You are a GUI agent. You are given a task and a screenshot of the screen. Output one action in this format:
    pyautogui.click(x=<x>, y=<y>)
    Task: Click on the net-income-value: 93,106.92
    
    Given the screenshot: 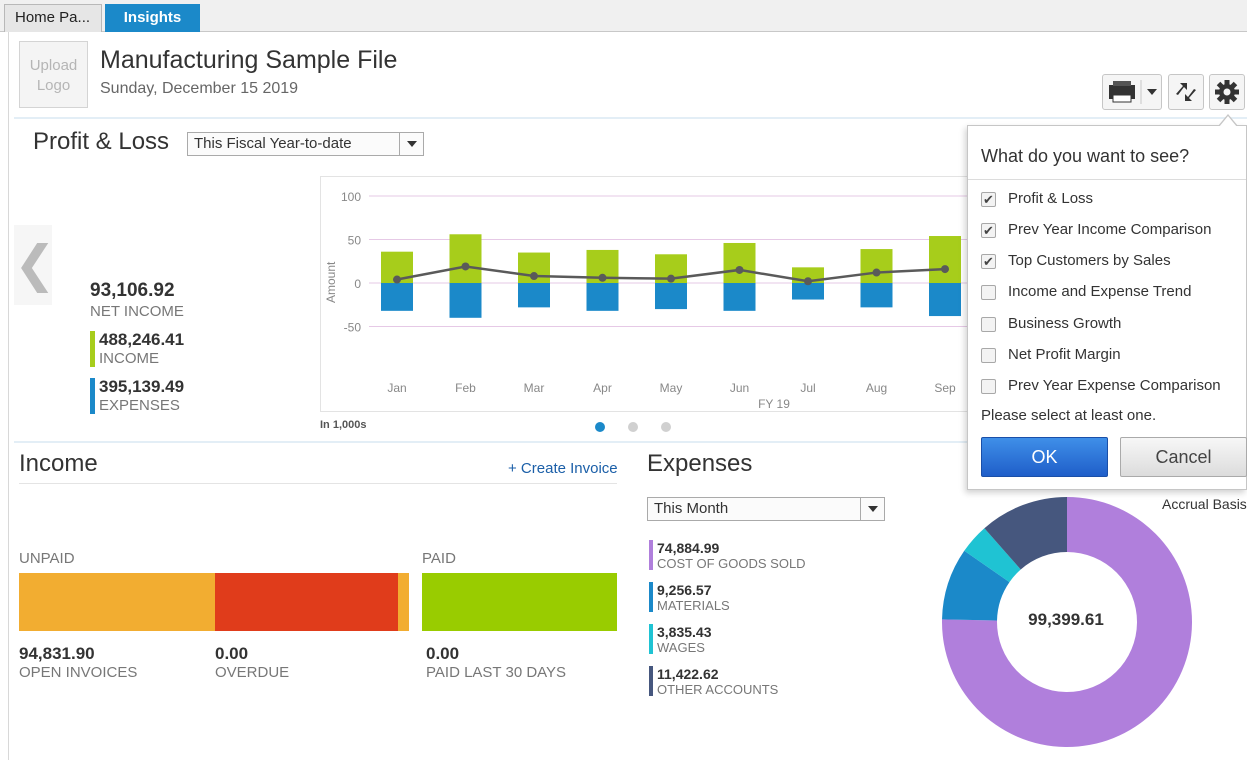 What is the action you would take?
    pyautogui.click(x=132, y=290)
    